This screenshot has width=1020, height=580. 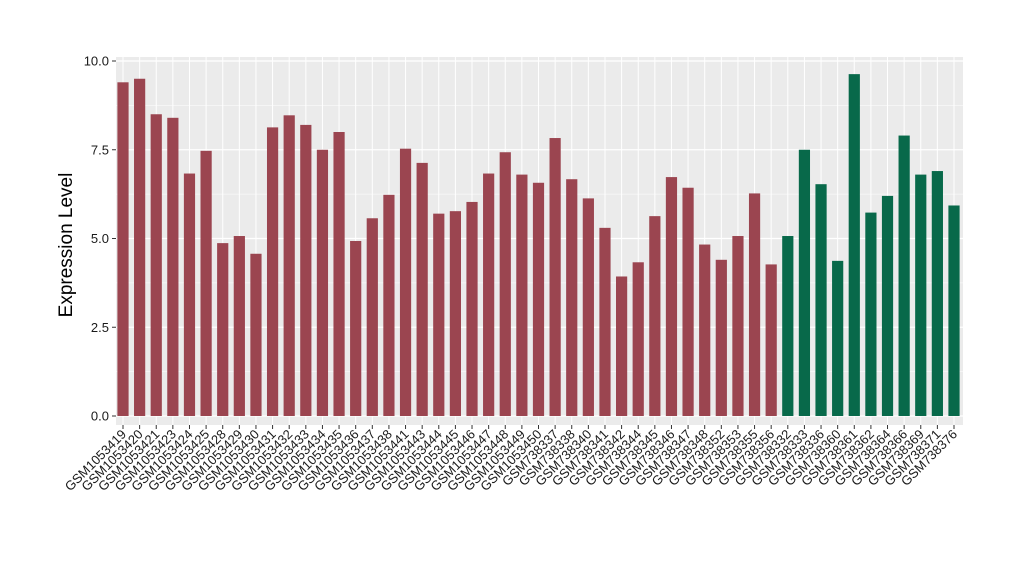 I want to click on bar-GSM1053428, so click(x=223, y=329).